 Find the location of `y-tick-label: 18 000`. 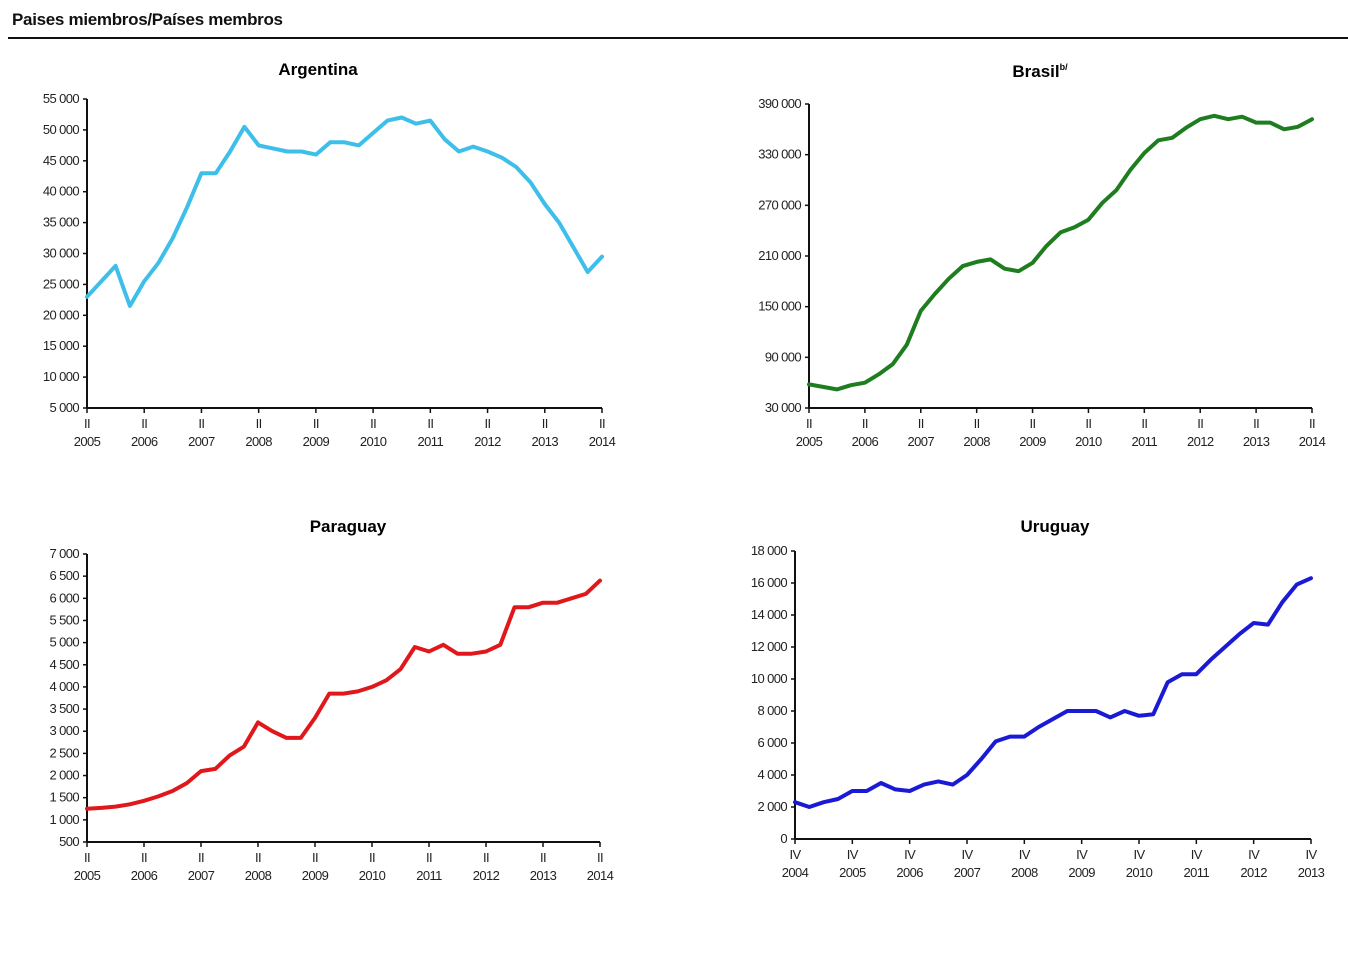

y-tick-label: 18 000 is located at coordinates (769, 550).